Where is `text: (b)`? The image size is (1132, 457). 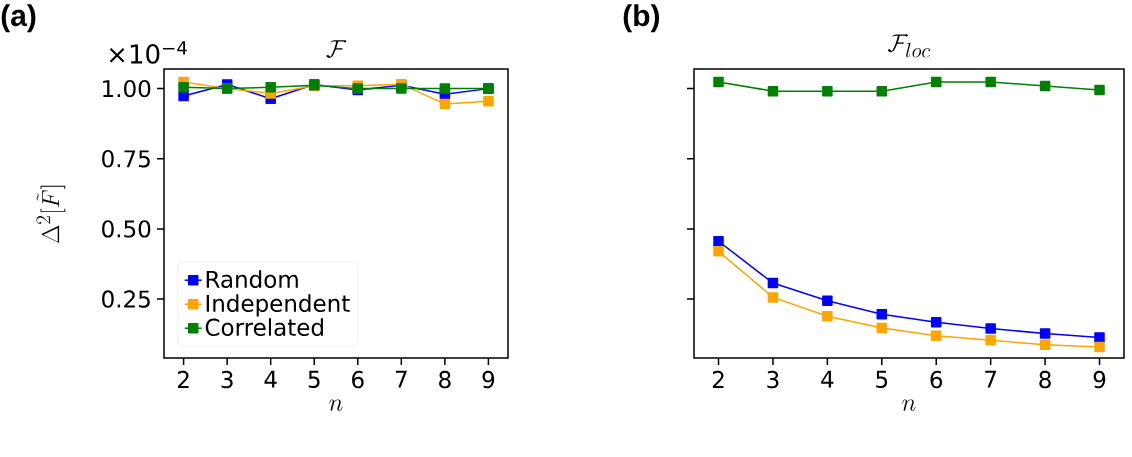
text: (b) is located at coordinates (641, 18).